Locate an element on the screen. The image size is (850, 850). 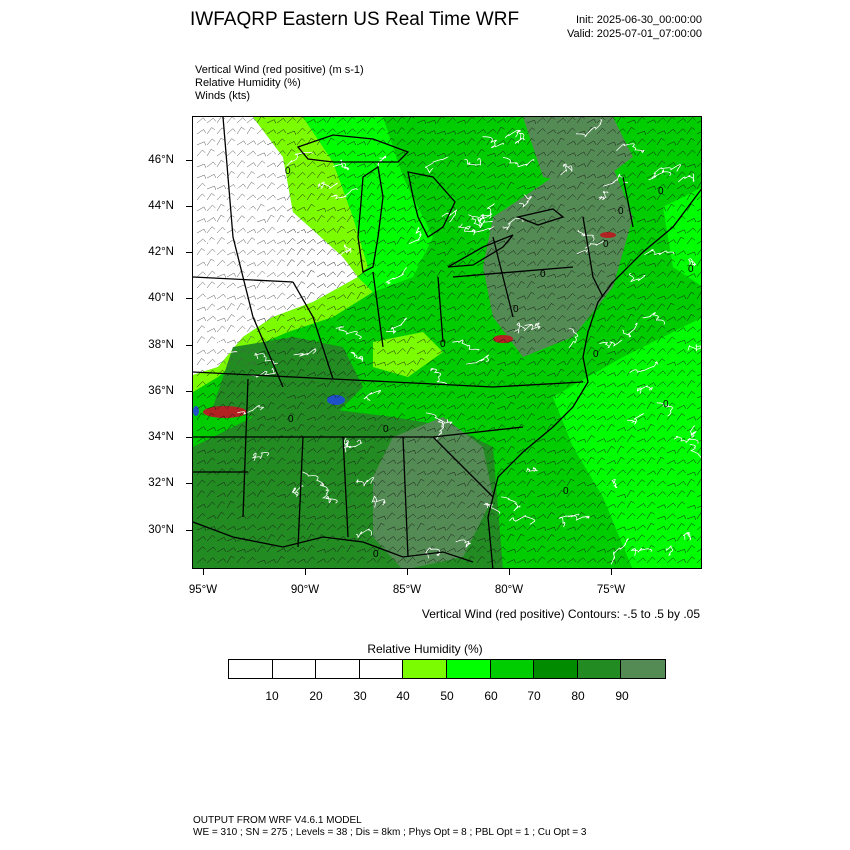
colorbar-label: 10 is located at coordinates (272, 696).